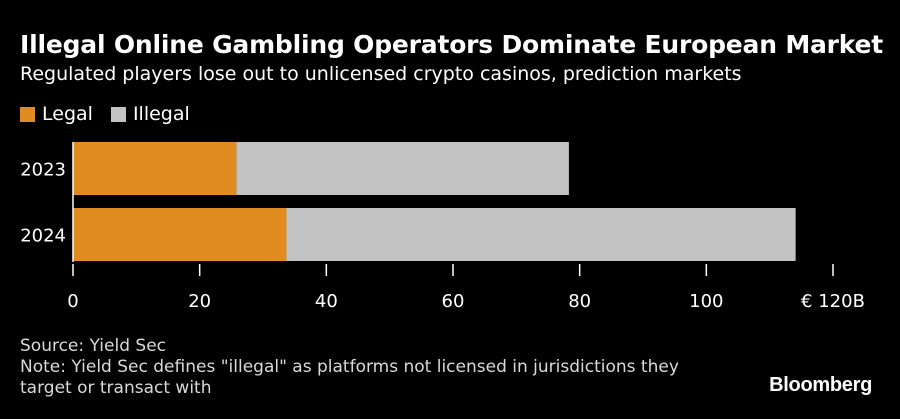 The width and height of the screenshot is (900, 419). I want to click on x-tick-label-20: 20, so click(199, 301).